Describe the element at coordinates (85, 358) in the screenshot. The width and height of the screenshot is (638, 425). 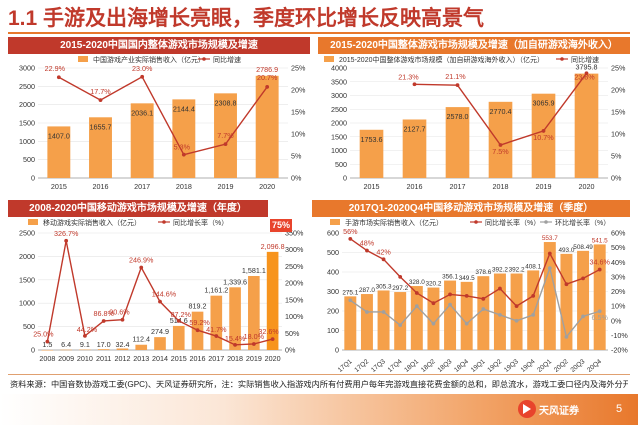
I see `x-tick-label: 2010` at that location.